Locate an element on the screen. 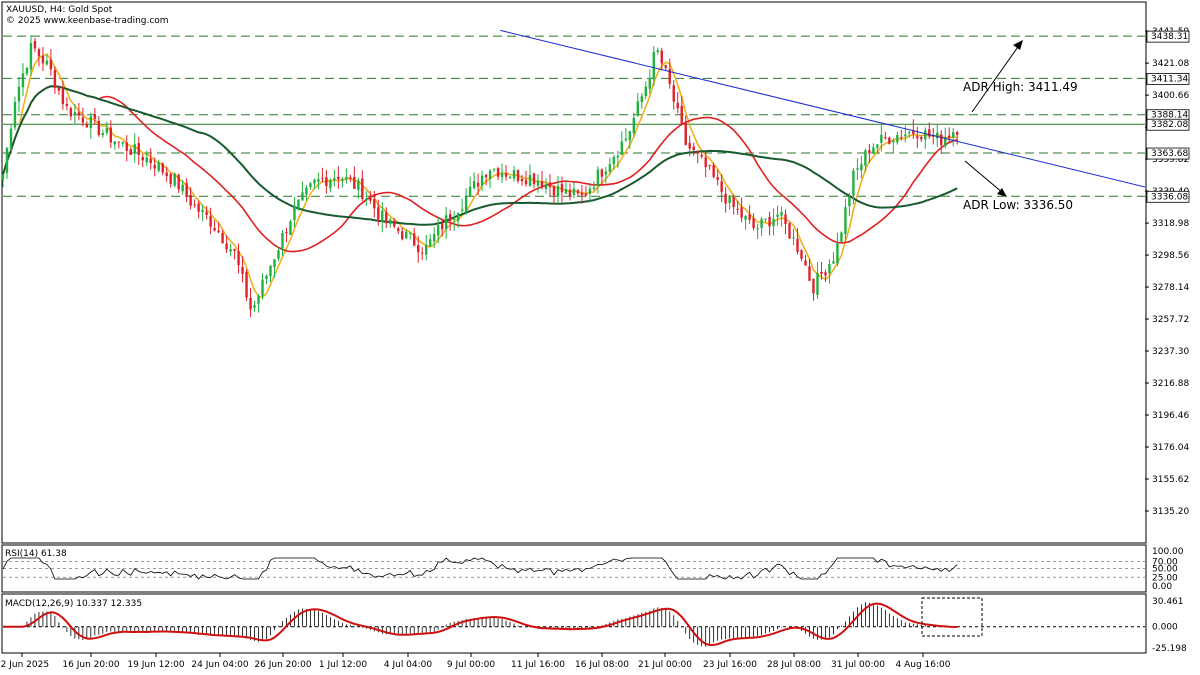 Image resolution: width=1200 pixels, height=675 pixels. time-tick-label: 23 Jul 16:00 is located at coordinates (730, 665).